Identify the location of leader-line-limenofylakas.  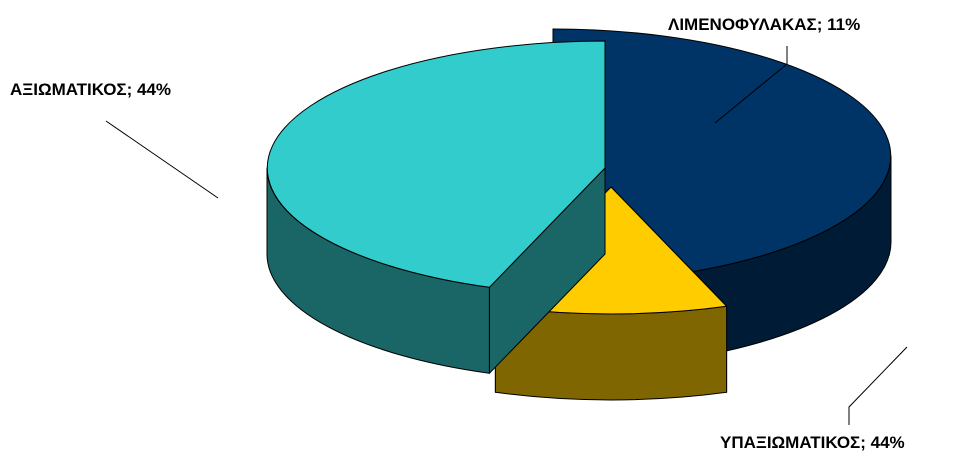
(751, 85).